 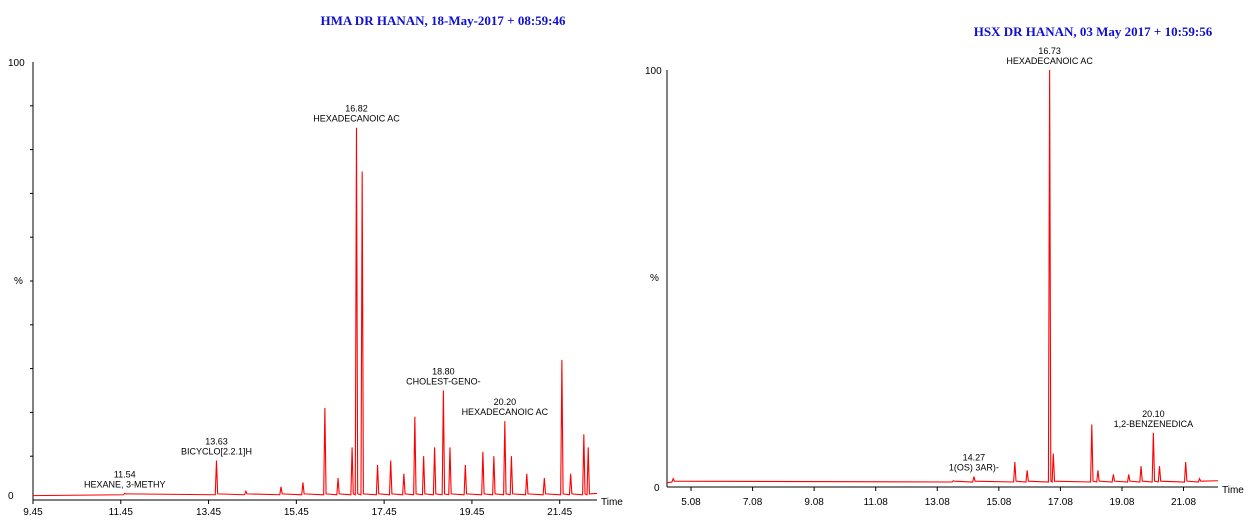 What do you see at coordinates (974, 468) in the screenshot?
I see `peak-compound-label: 1(OS) 3AR)-` at bounding box center [974, 468].